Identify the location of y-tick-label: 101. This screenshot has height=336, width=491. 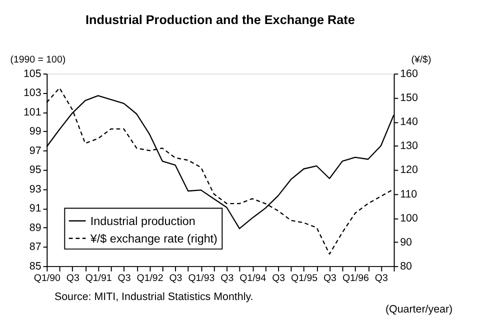
(32, 112).